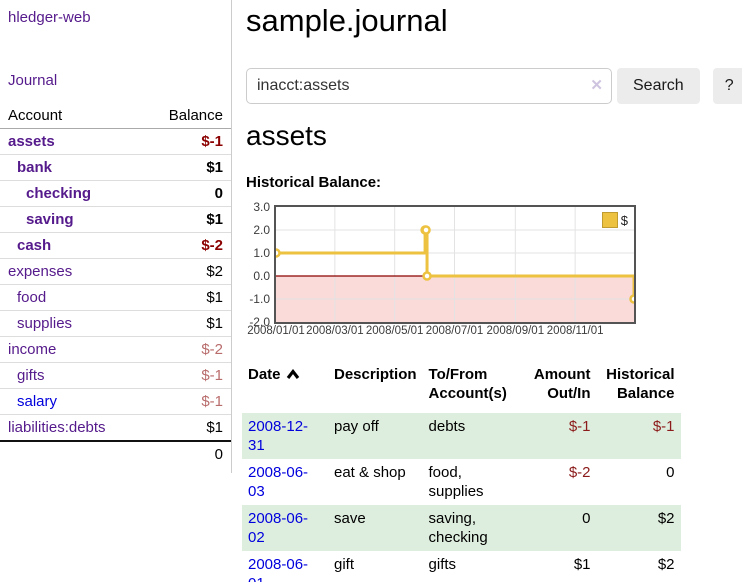  What do you see at coordinates (218, 454) in the screenshot?
I see `accounts-total-value: 0` at bounding box center [218, 454].